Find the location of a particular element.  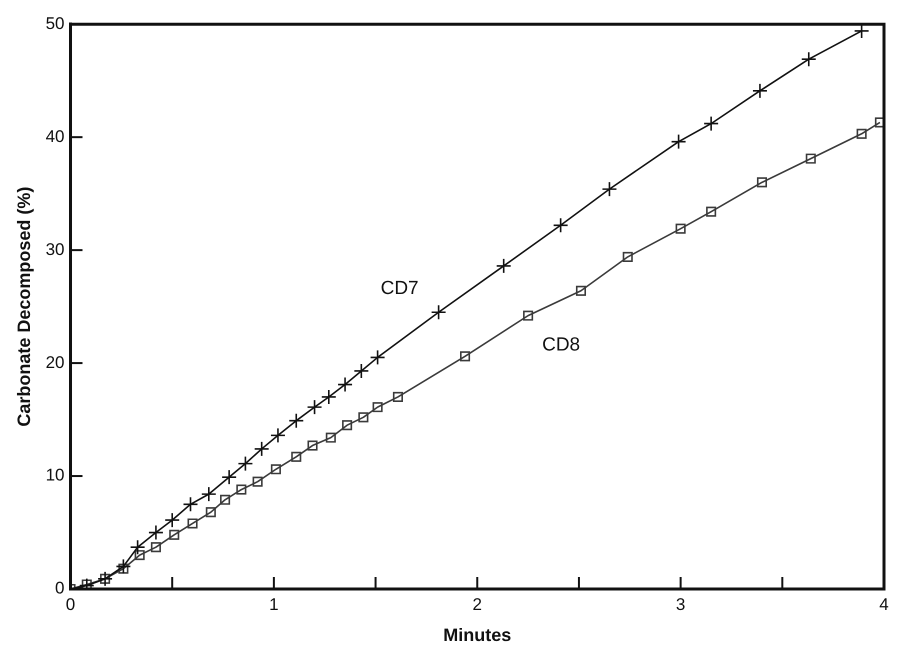

x-tick-label: 1 is located at coordinates (274, 604).